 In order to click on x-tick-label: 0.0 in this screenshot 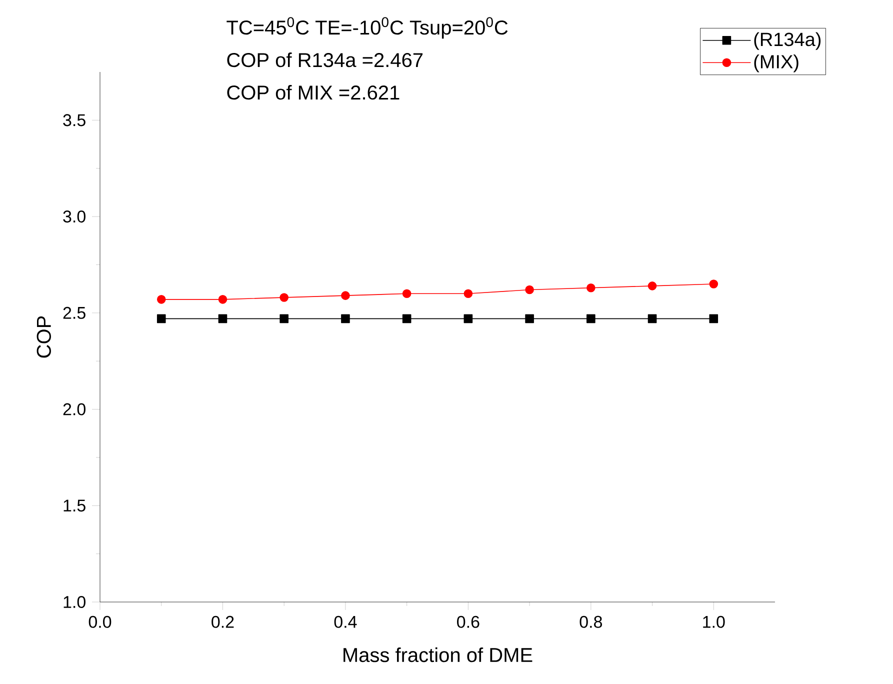, I will do `click(100, 622)`.